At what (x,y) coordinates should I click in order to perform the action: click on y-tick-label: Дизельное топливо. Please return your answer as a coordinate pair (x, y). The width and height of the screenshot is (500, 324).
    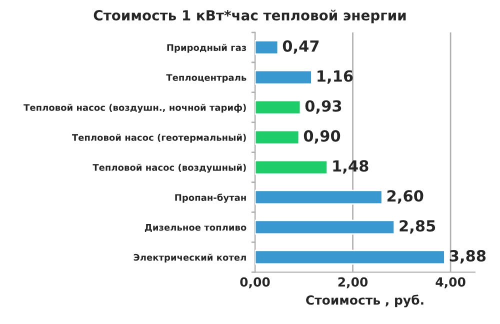
    Looking at the image, I should click on (195, 228).